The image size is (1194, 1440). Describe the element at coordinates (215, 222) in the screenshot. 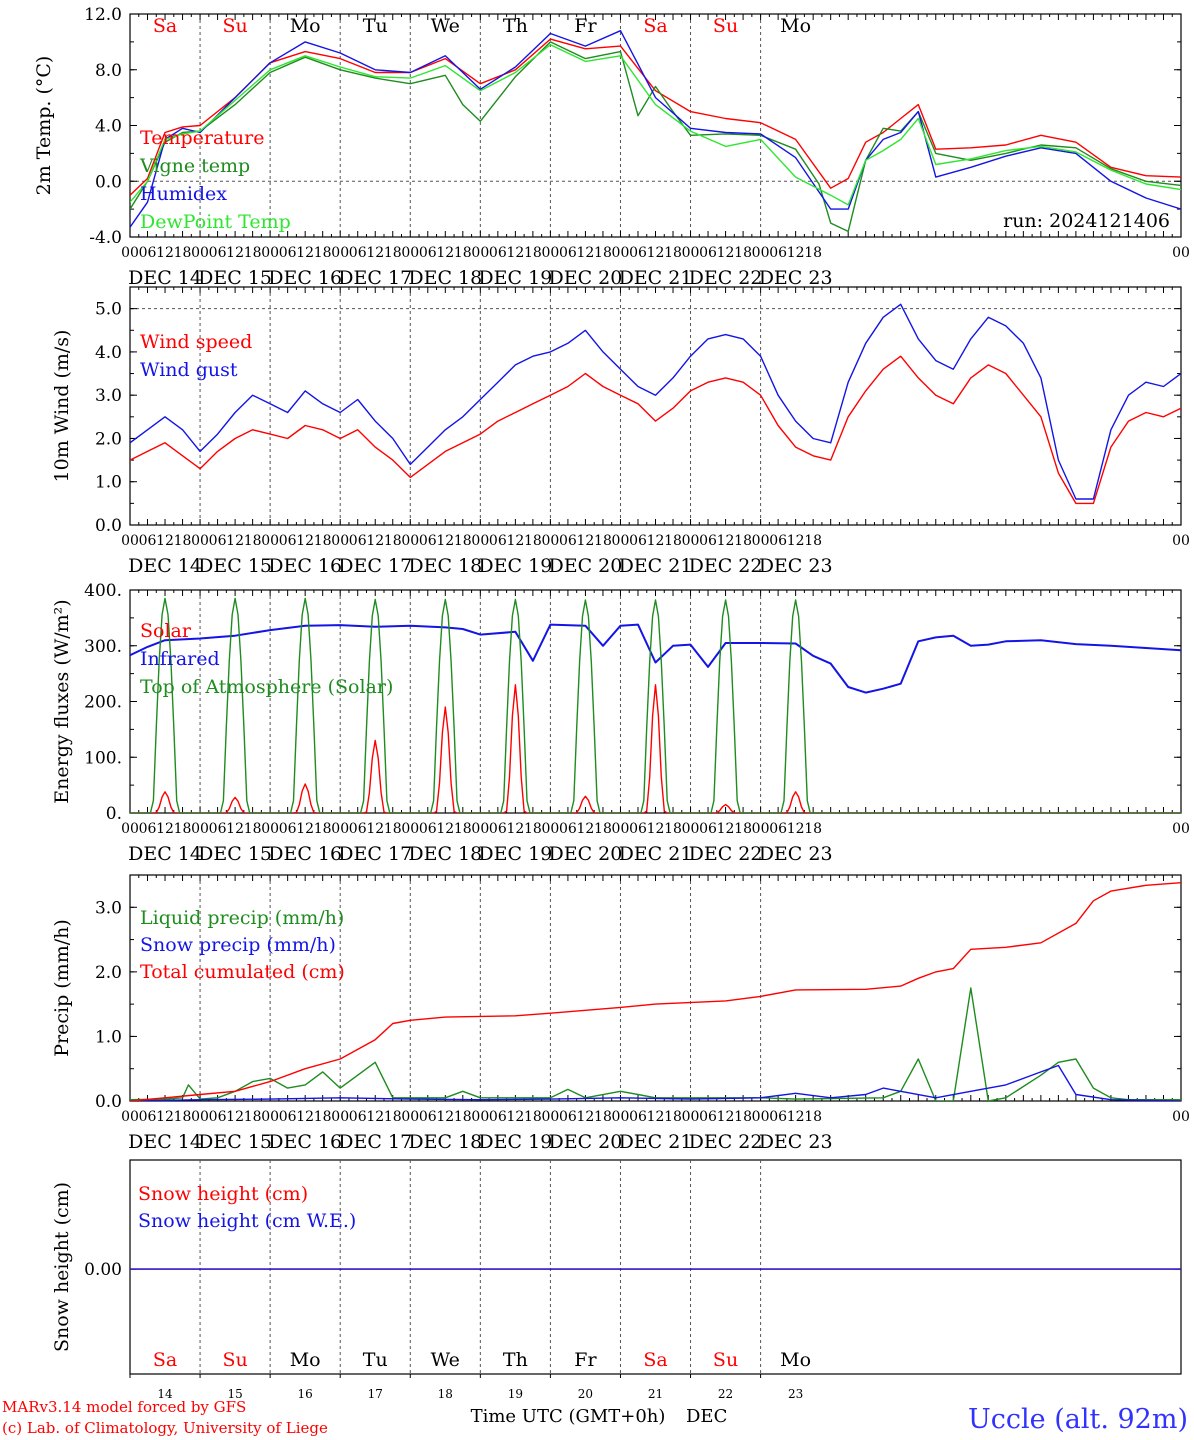

I see `legend-entry: DewPoint Temp` at that location.